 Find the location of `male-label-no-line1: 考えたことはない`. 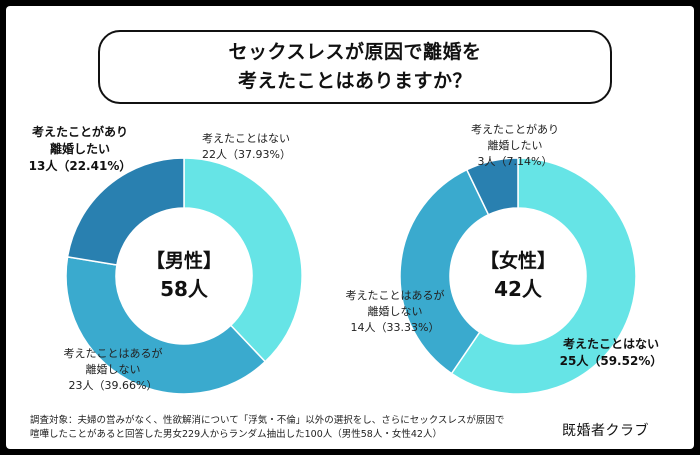

male-label-no-line1: 考えたことはない is located at coordinates (246, 138).